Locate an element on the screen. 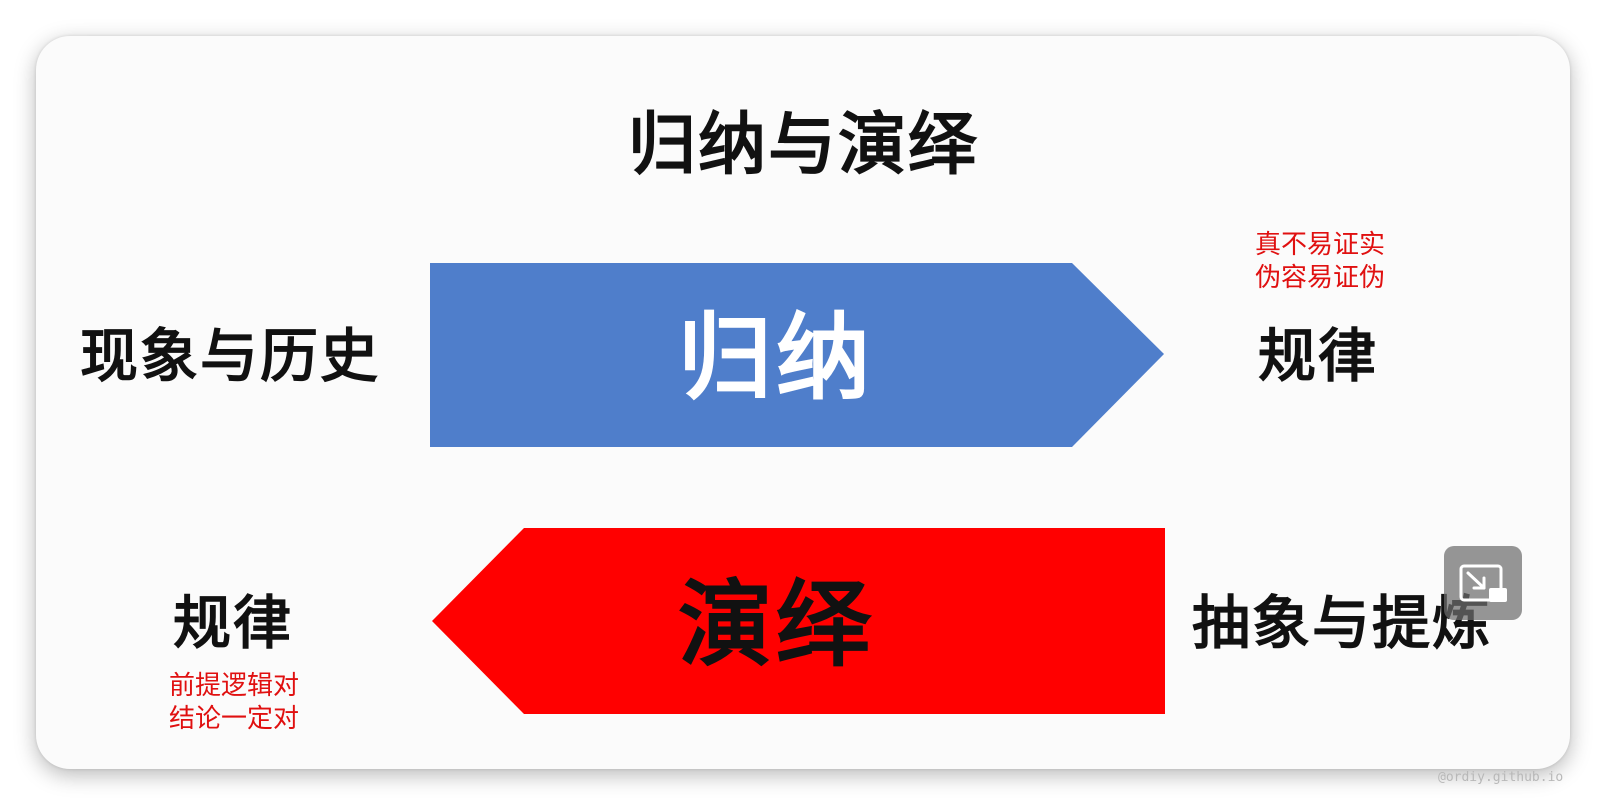  deduction-arrow is located at coordinates (798, 621).